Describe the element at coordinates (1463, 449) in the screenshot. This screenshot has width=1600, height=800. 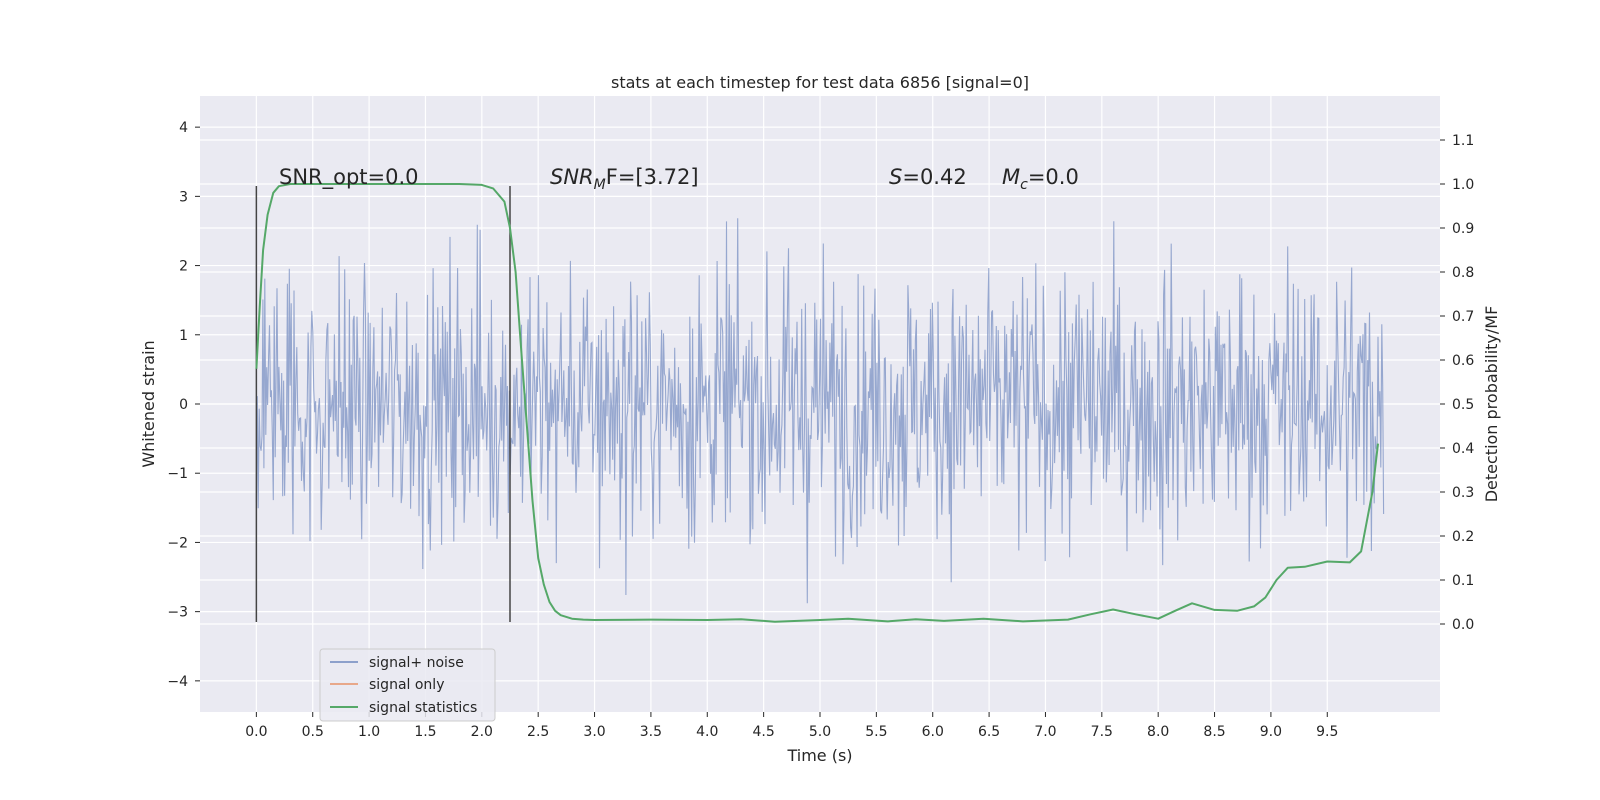
I see `y-right-tick-label: 0.4` at that location.